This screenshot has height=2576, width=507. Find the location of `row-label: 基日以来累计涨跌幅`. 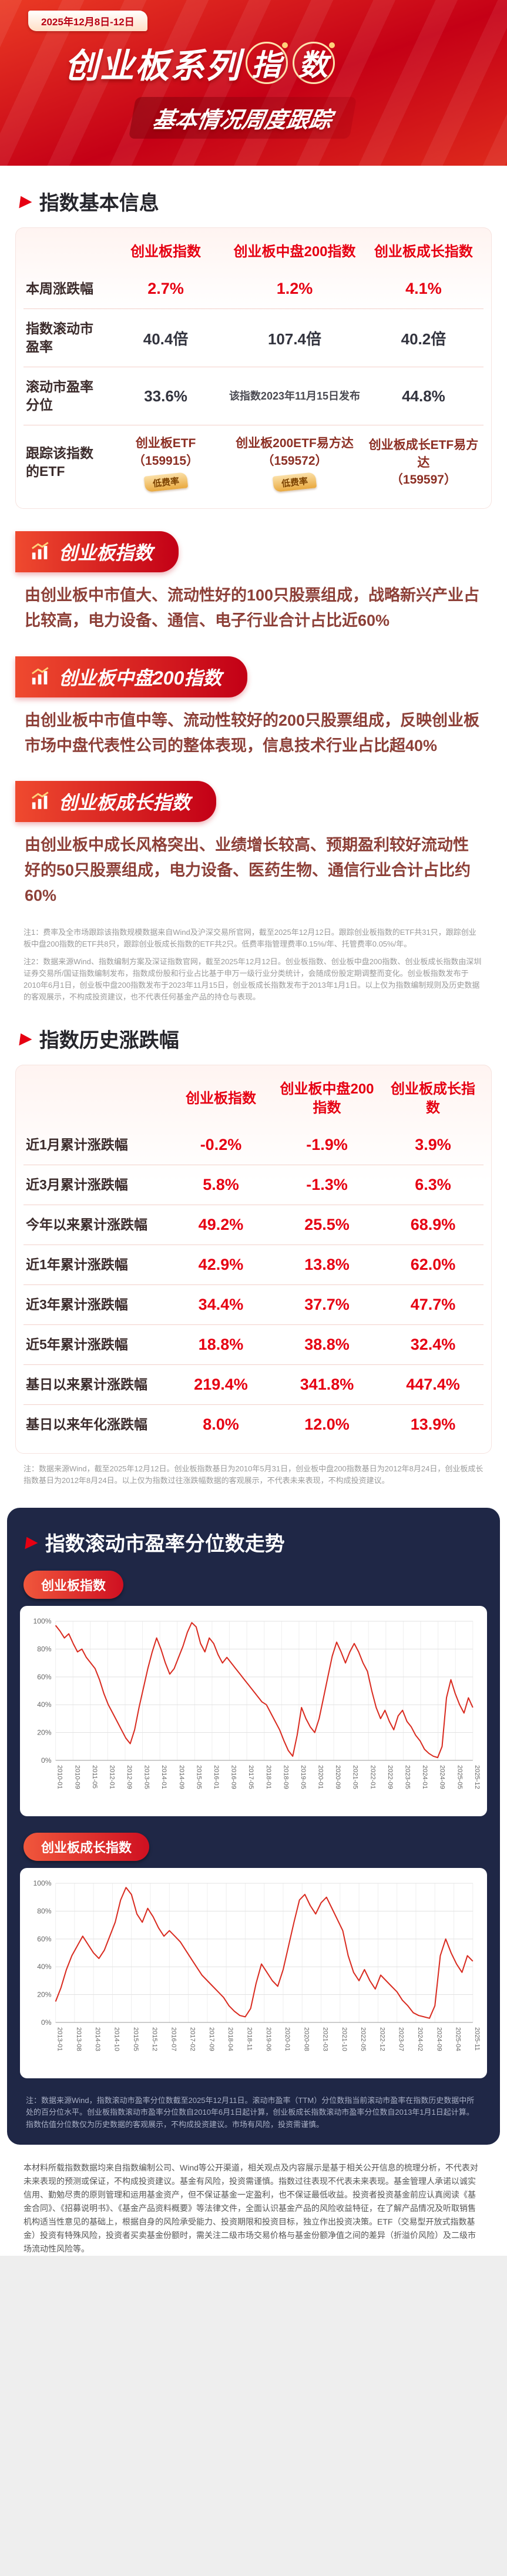

row-label: 基日以来累计涨跌幅 is located at coordinates (96, 1386).